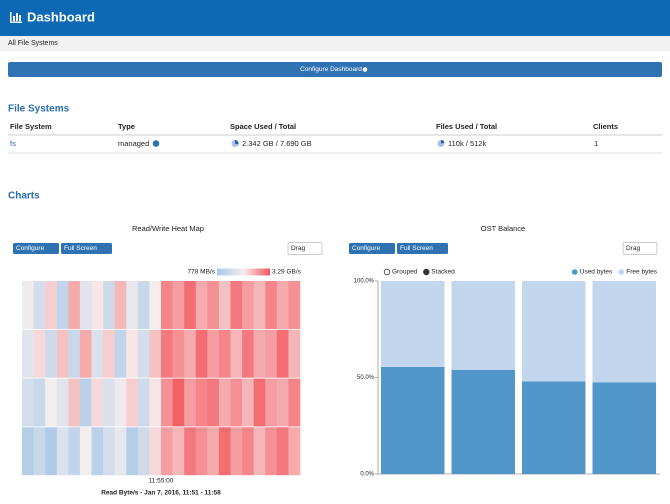  I want to click on dashboard-icon, so click(16, 17).